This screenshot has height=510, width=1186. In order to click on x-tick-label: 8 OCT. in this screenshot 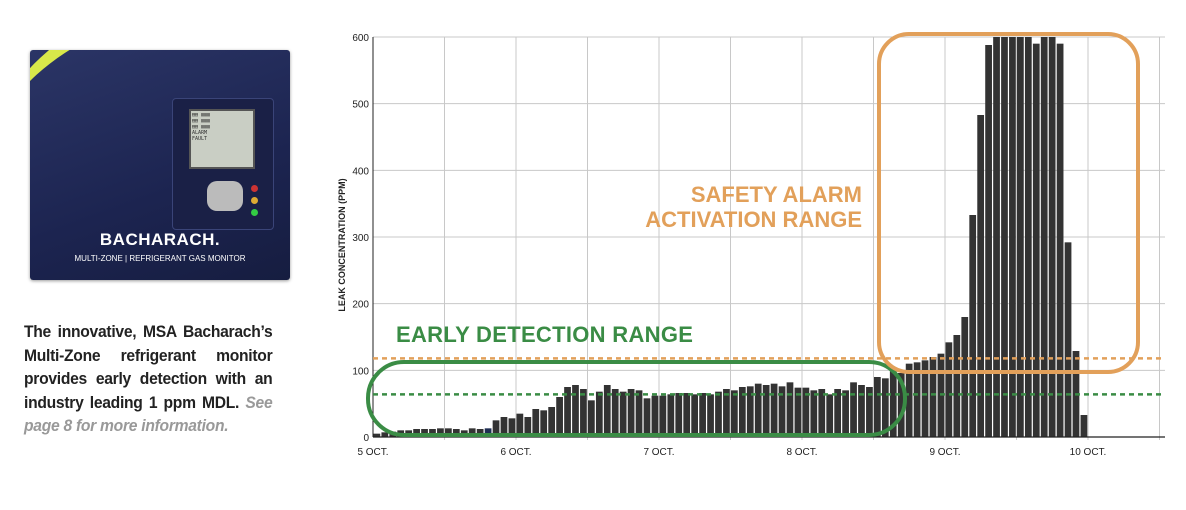, I will do `click(801, 452)`.